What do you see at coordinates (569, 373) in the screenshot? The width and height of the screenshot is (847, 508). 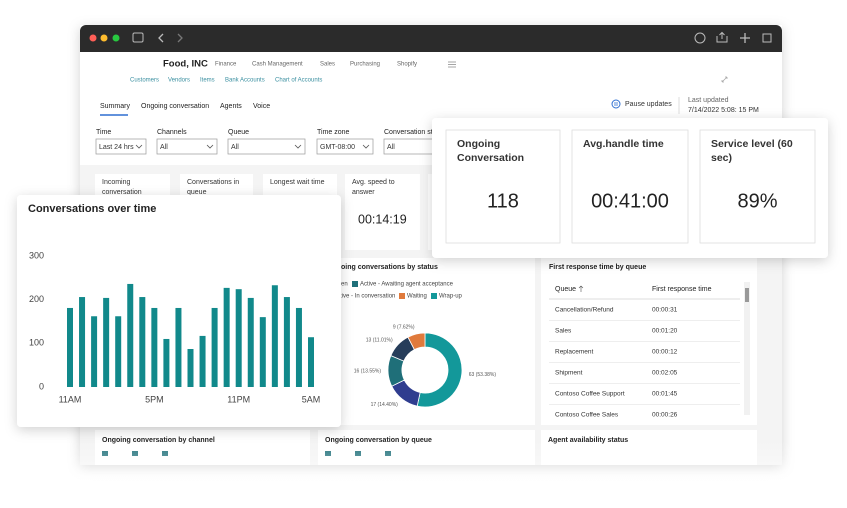 I see `table-cell: Shipment` at bounding box center [569, 373].